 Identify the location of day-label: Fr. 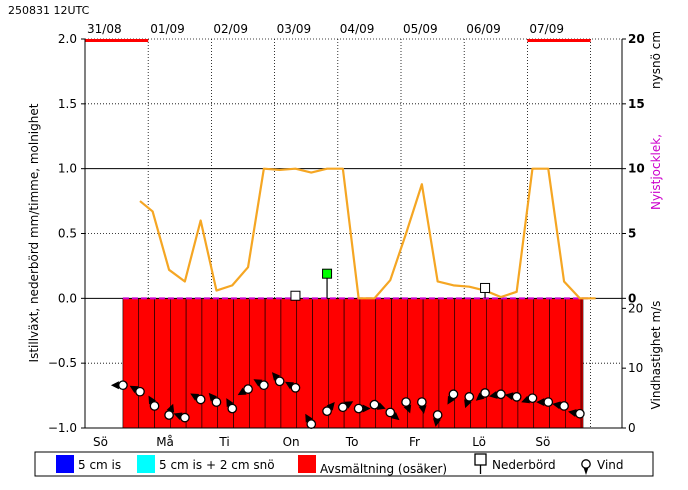
(414, 442).